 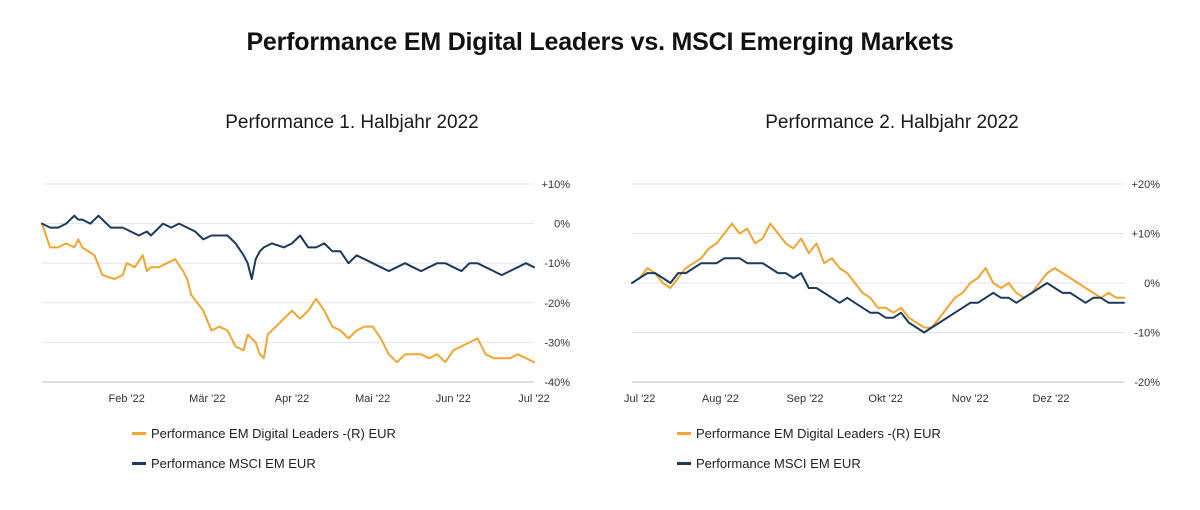 I want to click on chart-title: Performance 1. Halbjahr 2022, so click(x=352, y=122).